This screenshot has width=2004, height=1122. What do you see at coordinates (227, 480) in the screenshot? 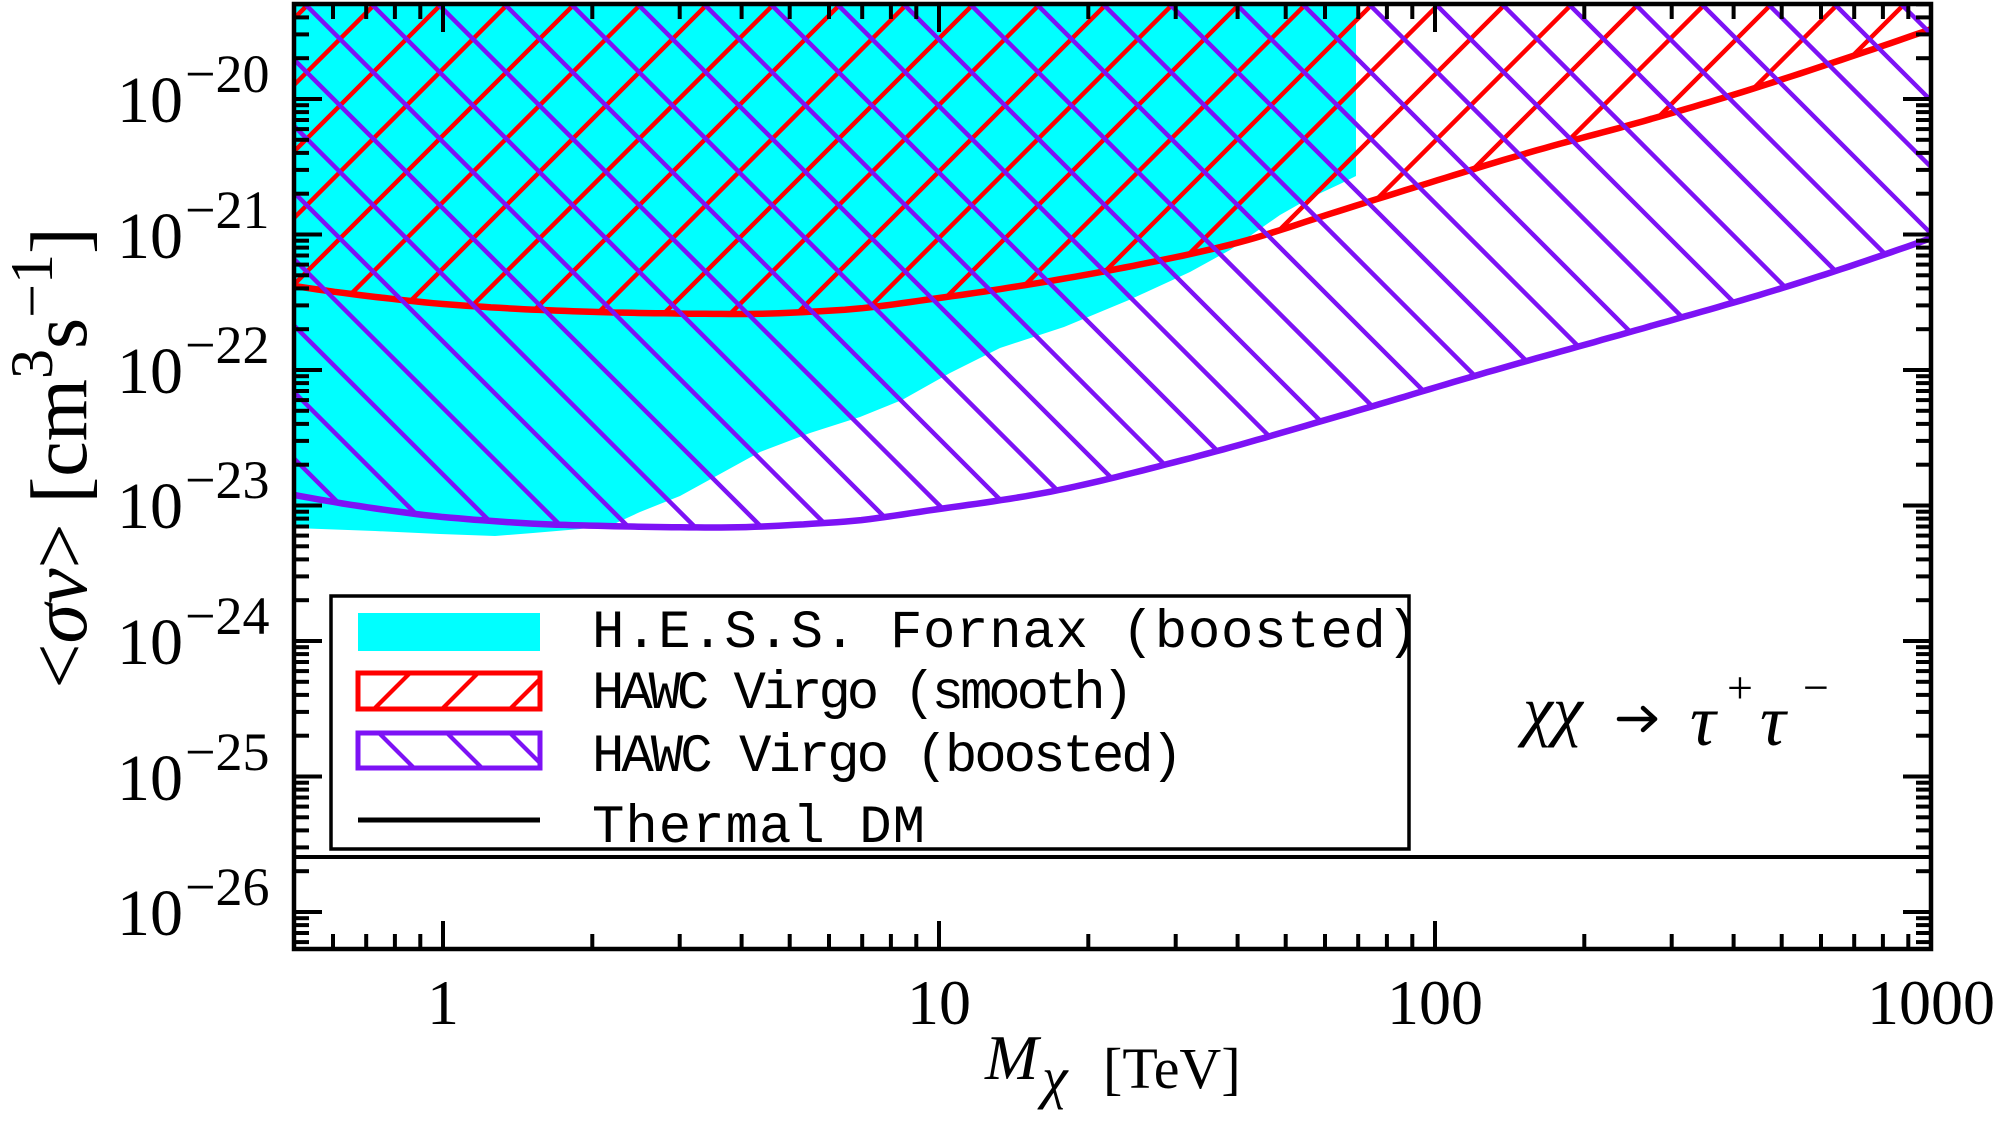
I see `svg-text: −23` at bounding box center [227, 480].